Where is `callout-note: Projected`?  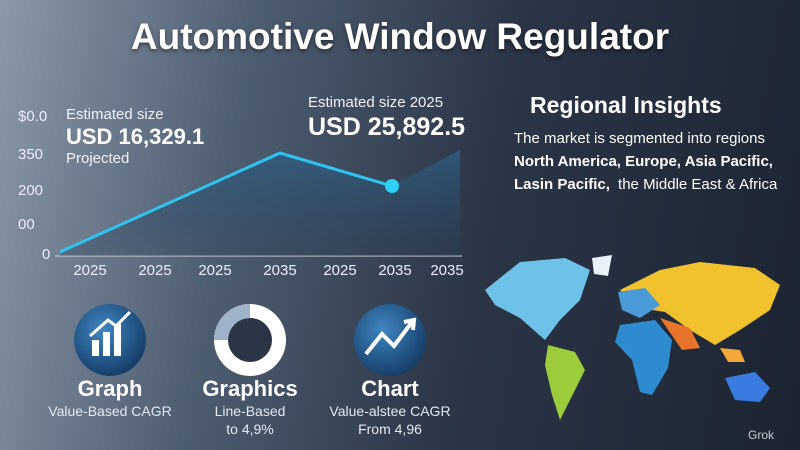 callout-note: Projected is located at coordinates (98, 158).